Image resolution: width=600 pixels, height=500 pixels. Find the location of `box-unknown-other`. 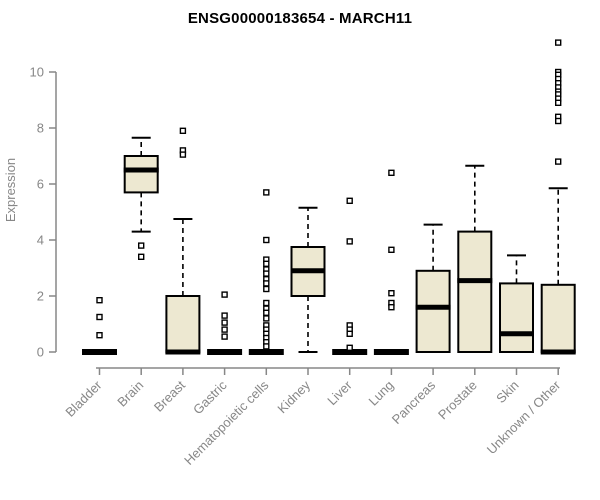

box-unknown-other is located at coordinates (558, 197).